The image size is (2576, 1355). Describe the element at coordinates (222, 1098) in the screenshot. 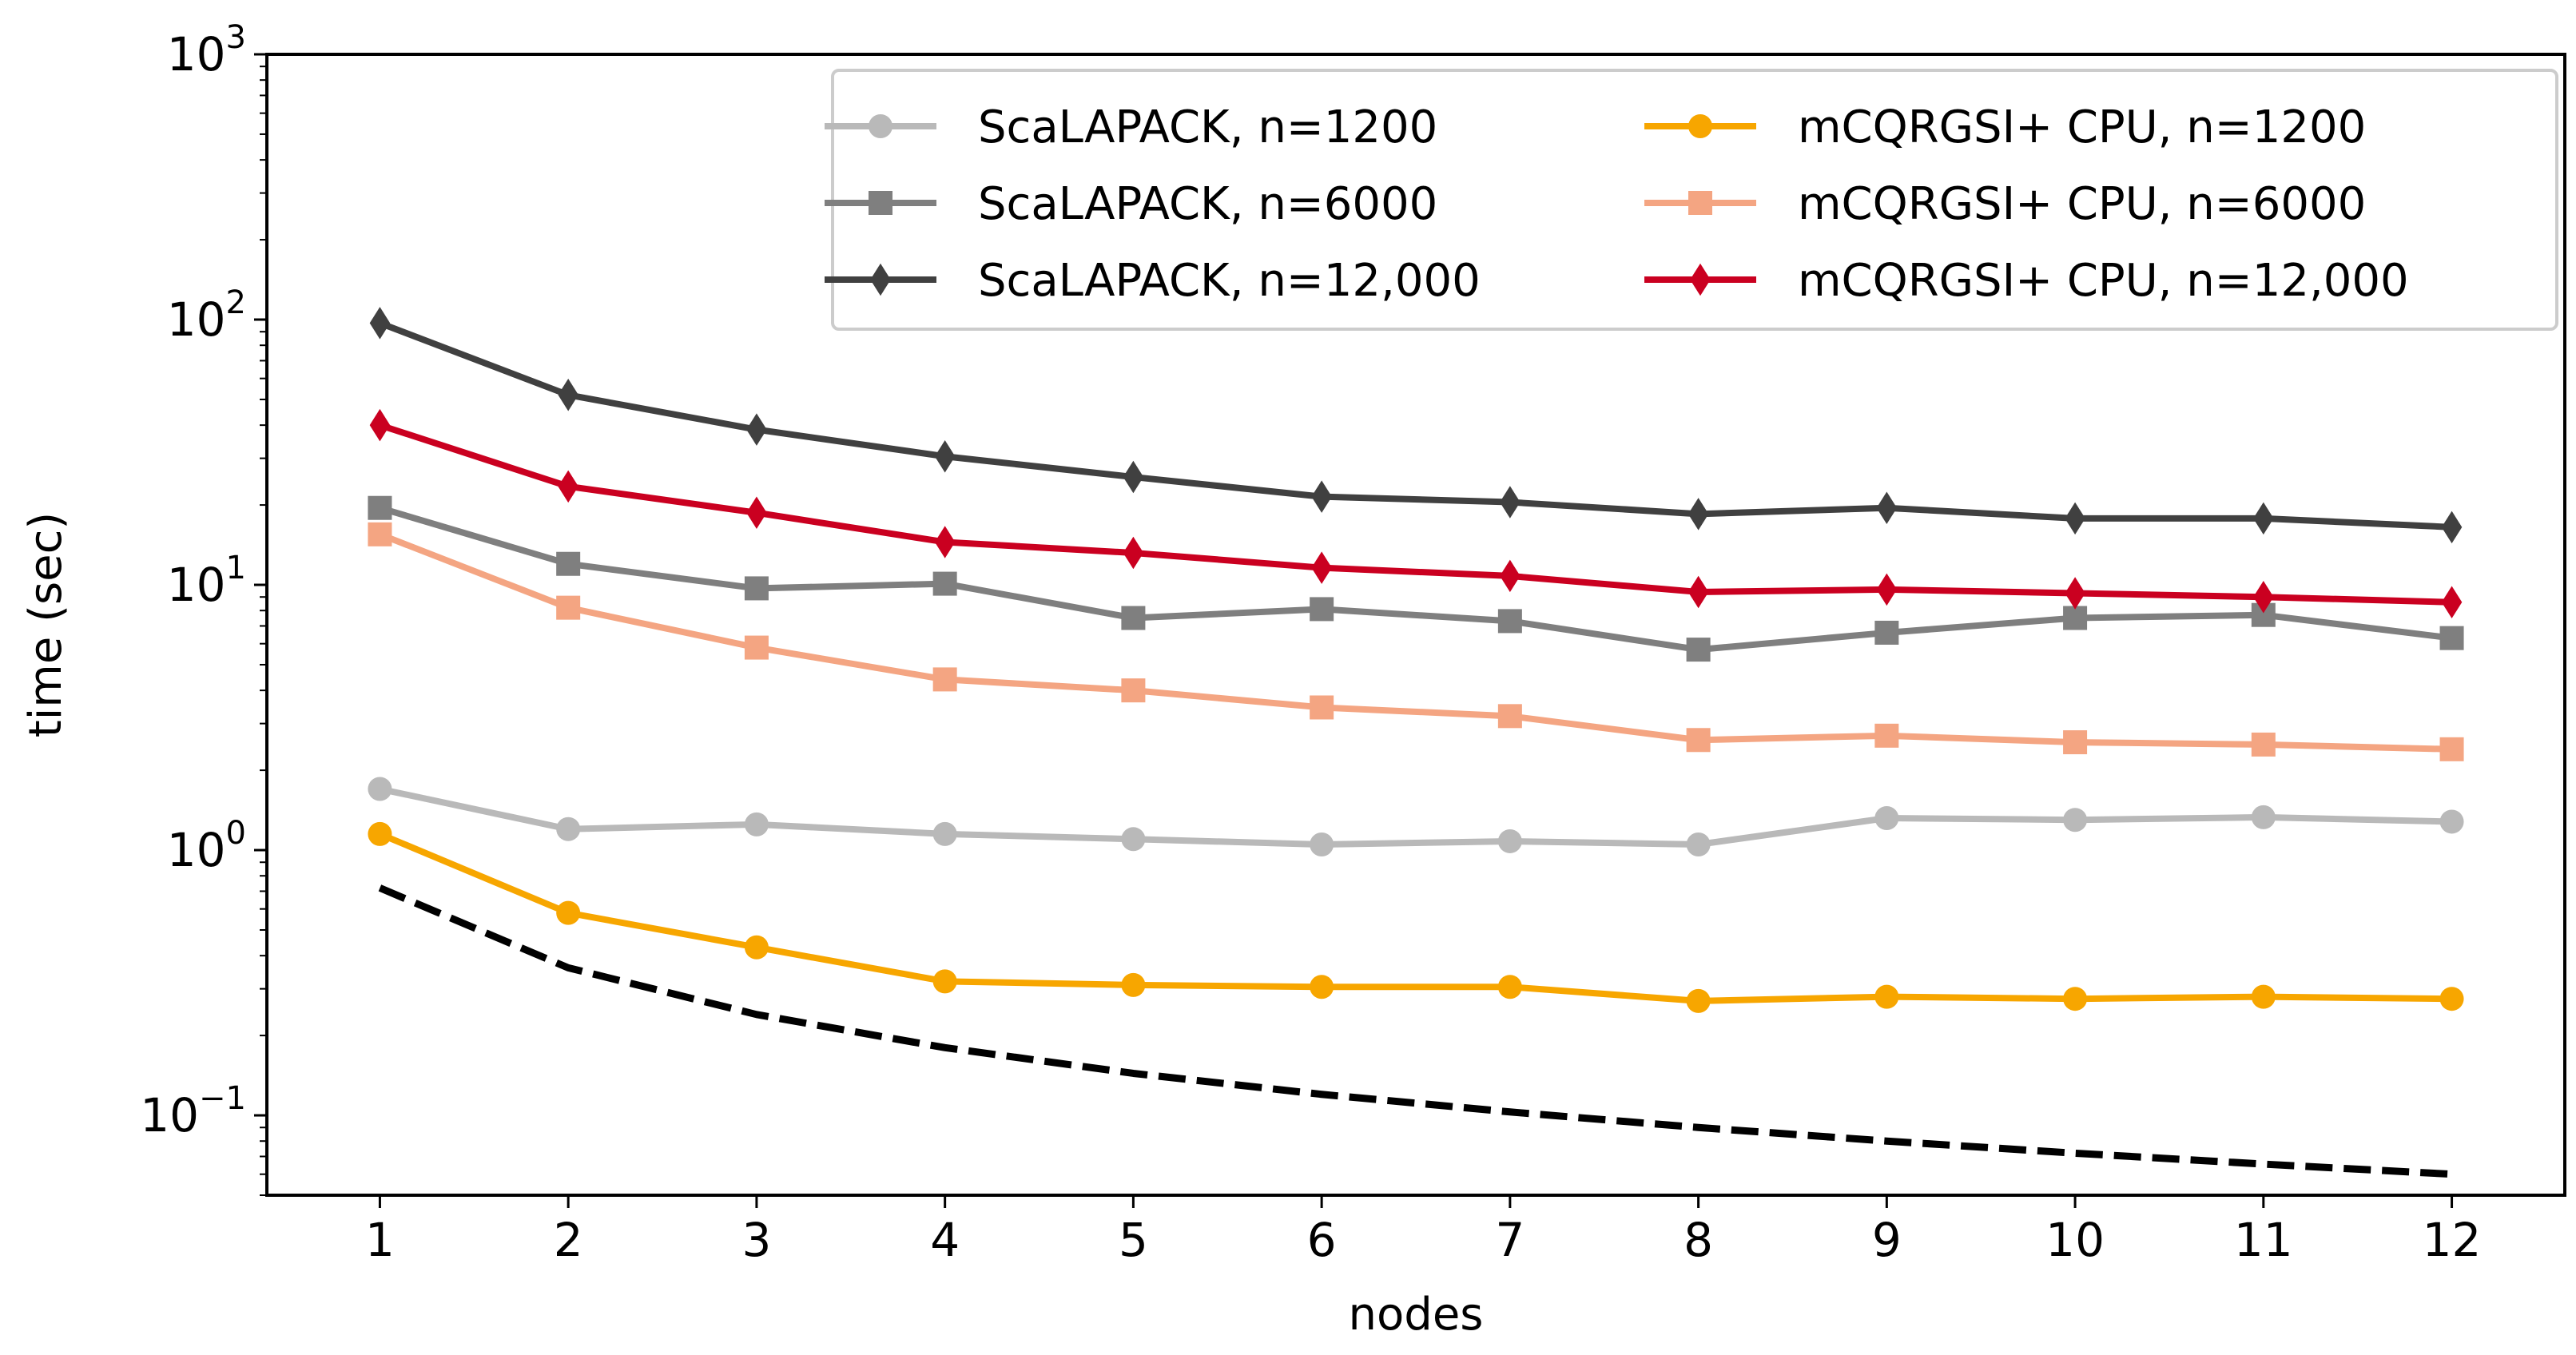

I see `y-tick-exponent: −1` at that location.